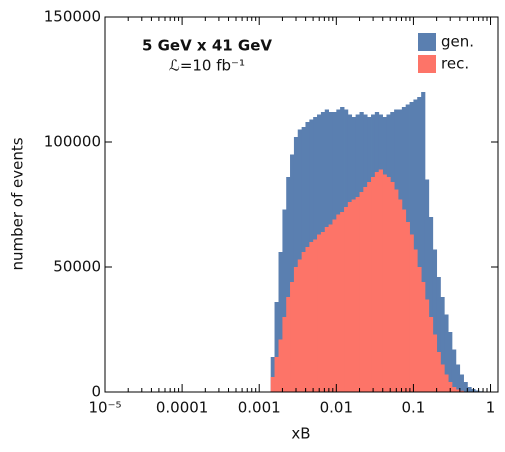  I want to click on y-tick-label: 150000, so click(72, 17).